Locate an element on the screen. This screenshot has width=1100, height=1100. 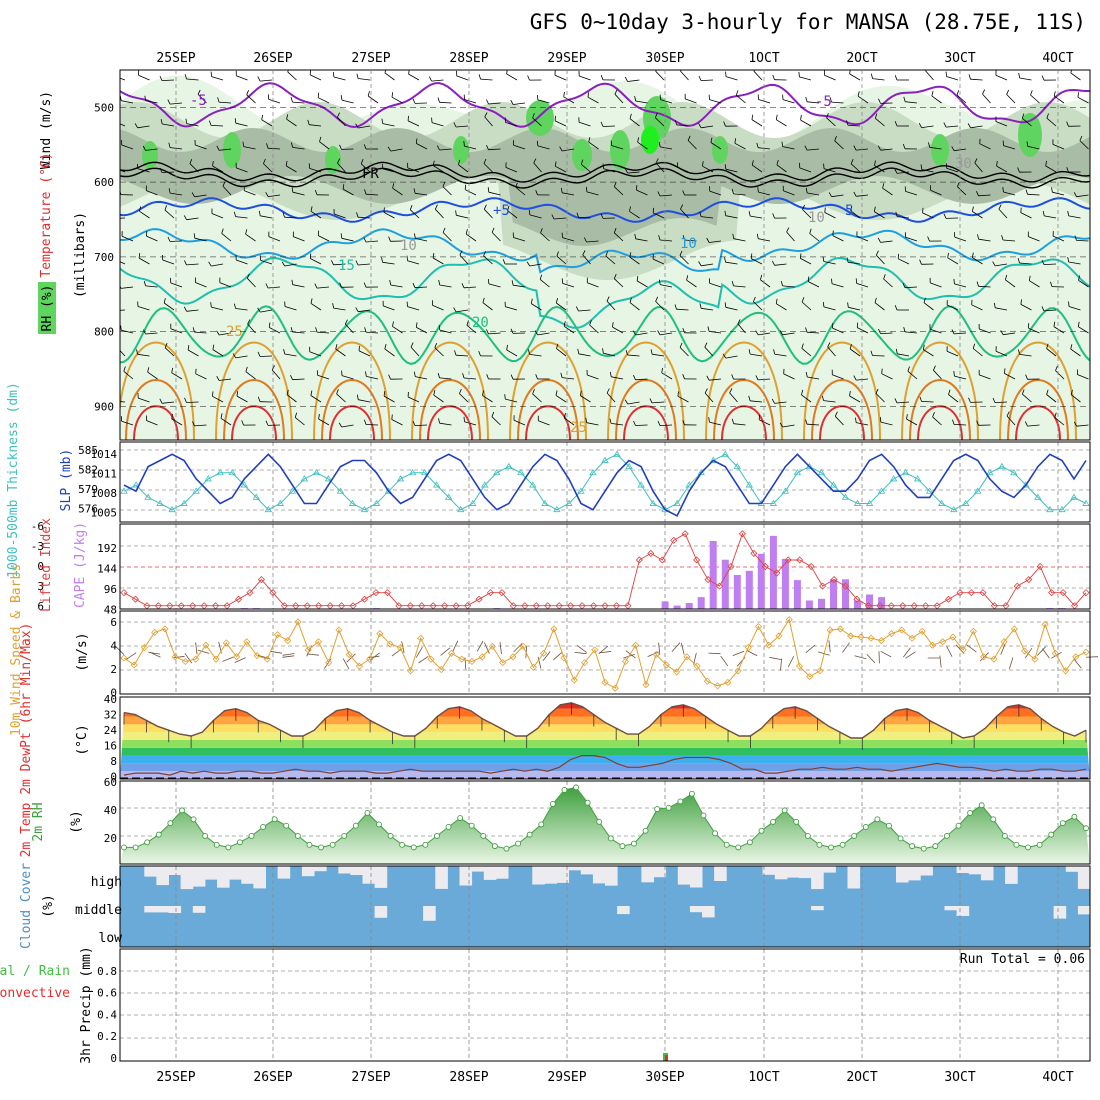
thickness-tick-label: 585 is located at coordinates (88, 450).